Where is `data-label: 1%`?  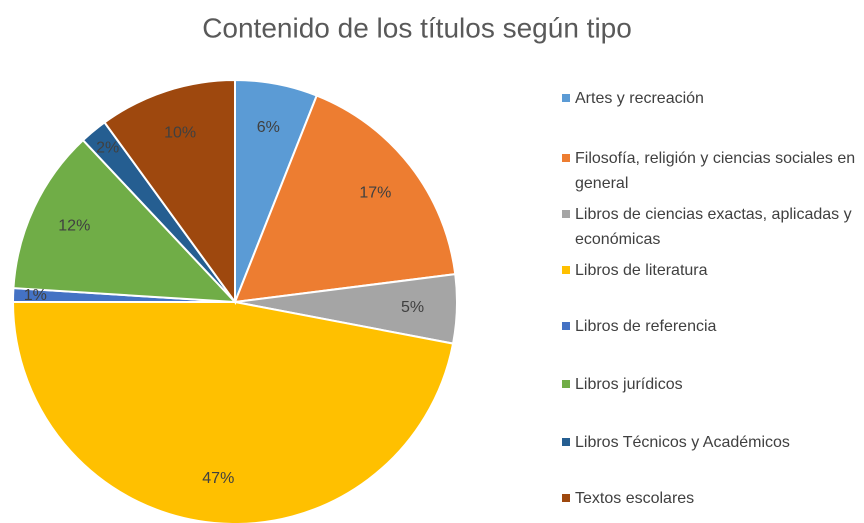 data-label: 1% is located at coordinates (35, 295).